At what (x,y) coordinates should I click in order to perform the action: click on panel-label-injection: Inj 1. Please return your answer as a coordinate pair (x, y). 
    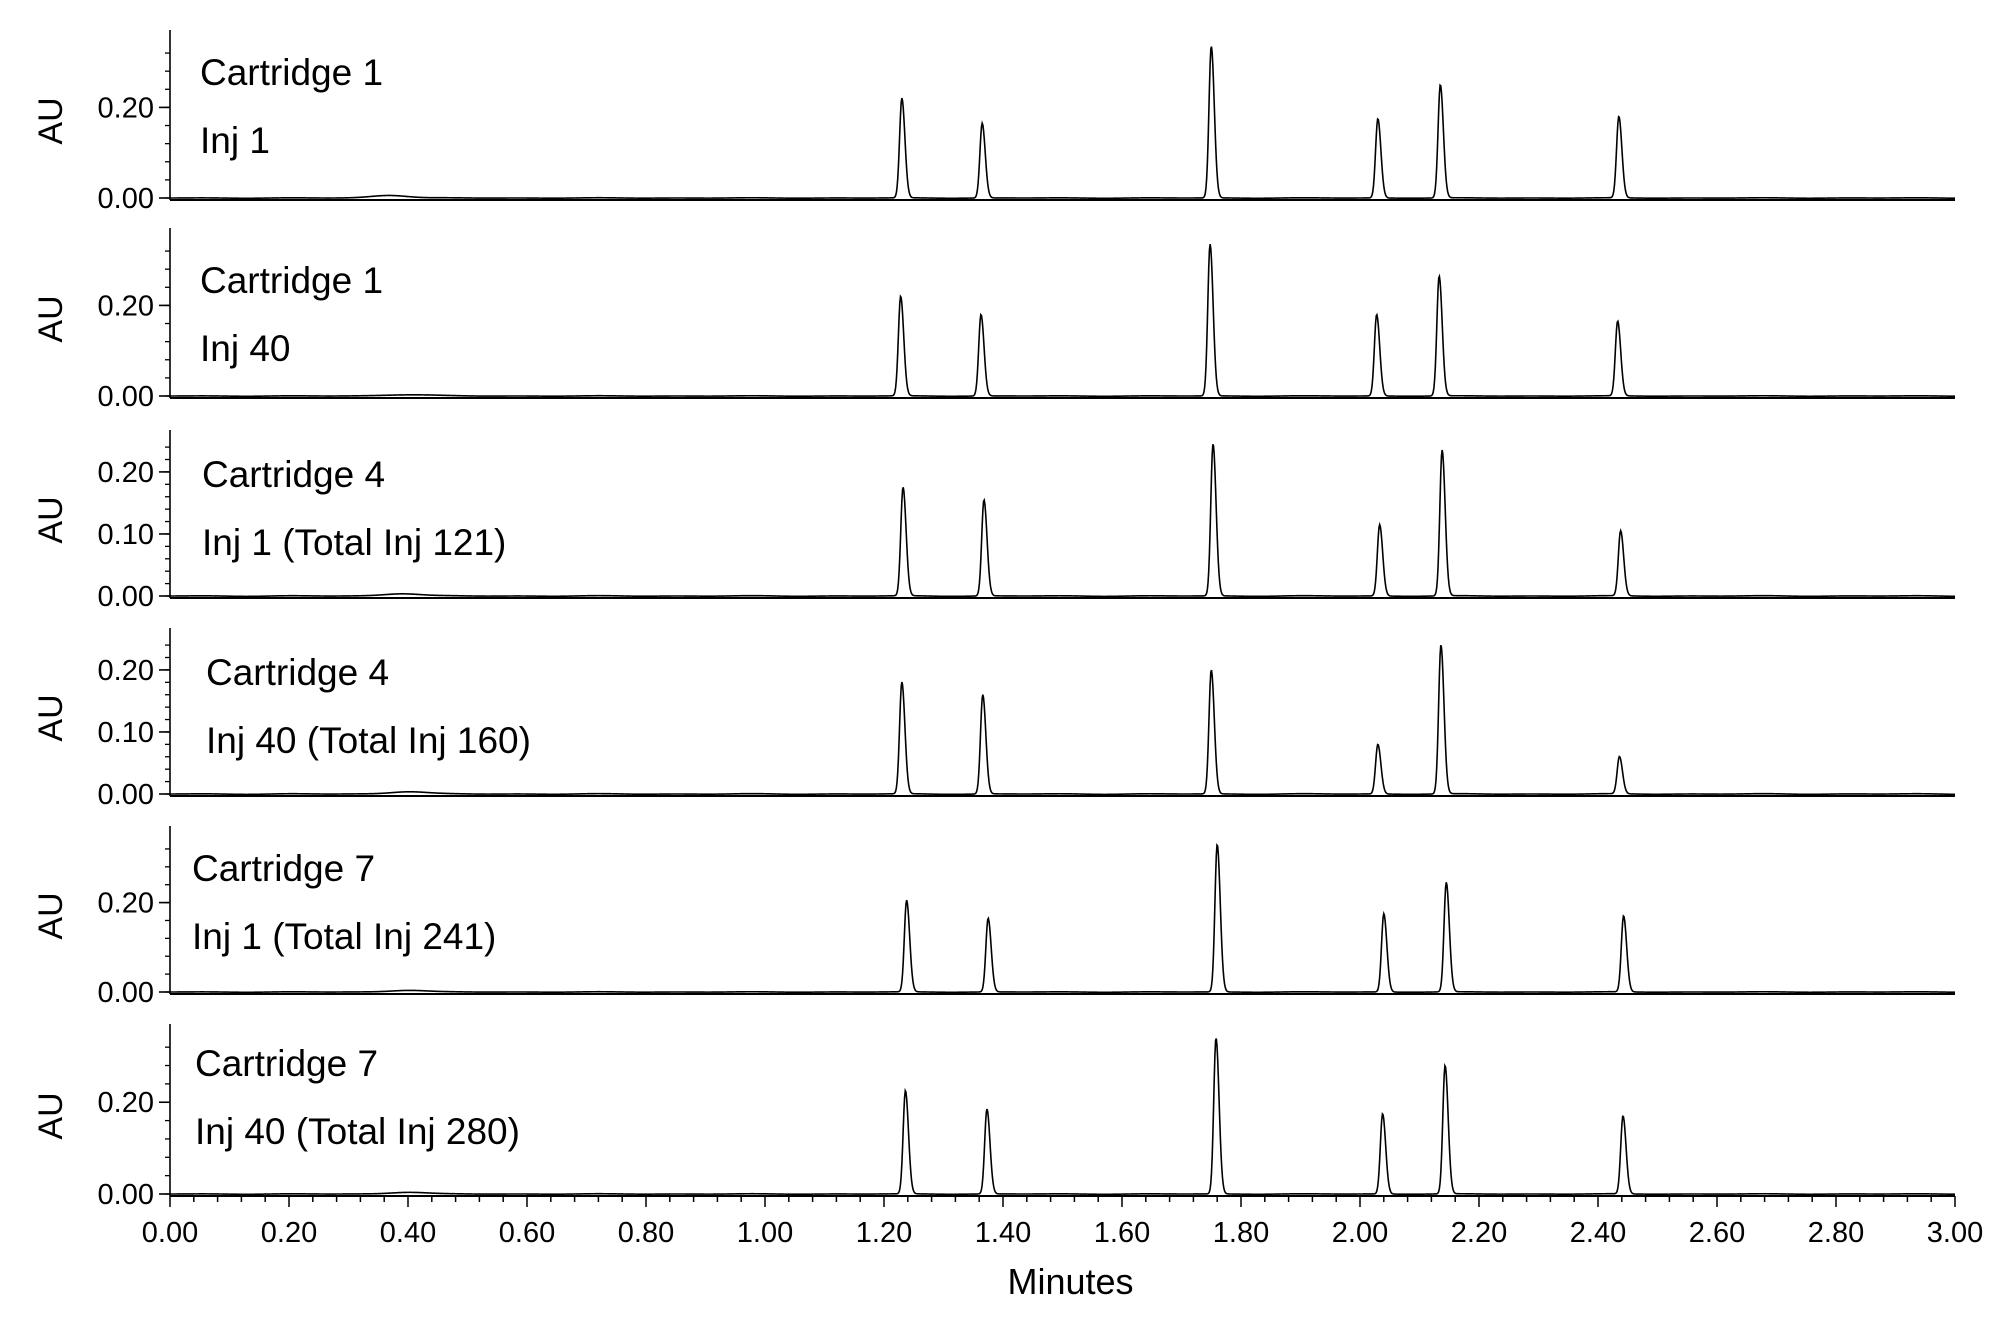
    Looking at the image, I should click on (235, 140).